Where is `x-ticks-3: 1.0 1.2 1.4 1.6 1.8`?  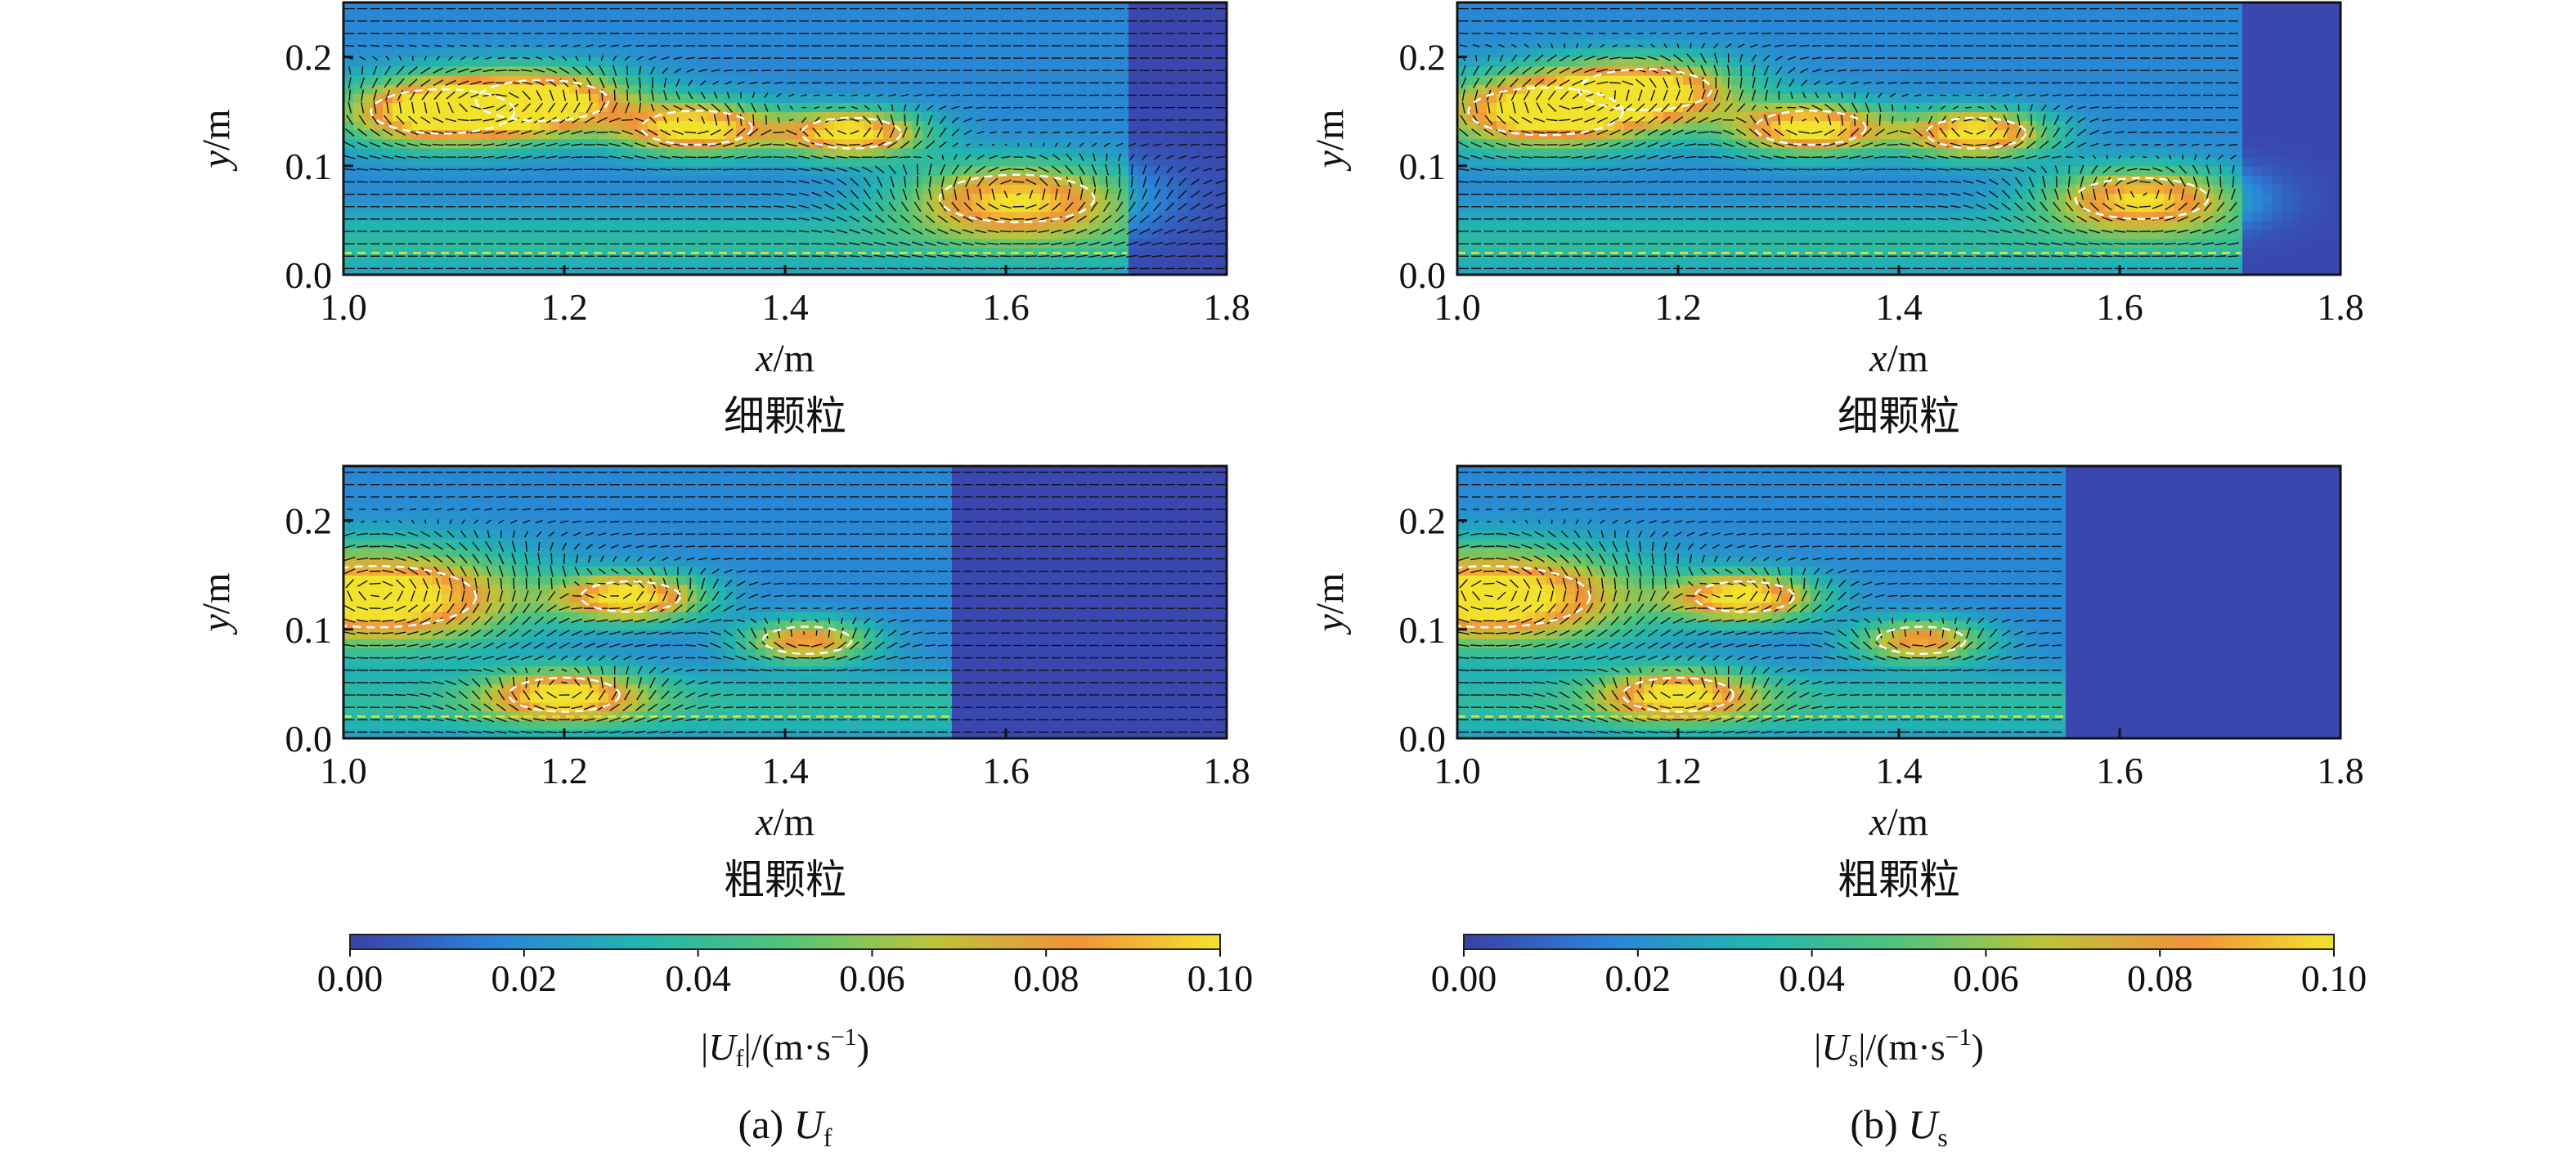
x-ticks-3: 1.0 1.2 1.4 1.6 1.8 is located at coordinates (785, 760).